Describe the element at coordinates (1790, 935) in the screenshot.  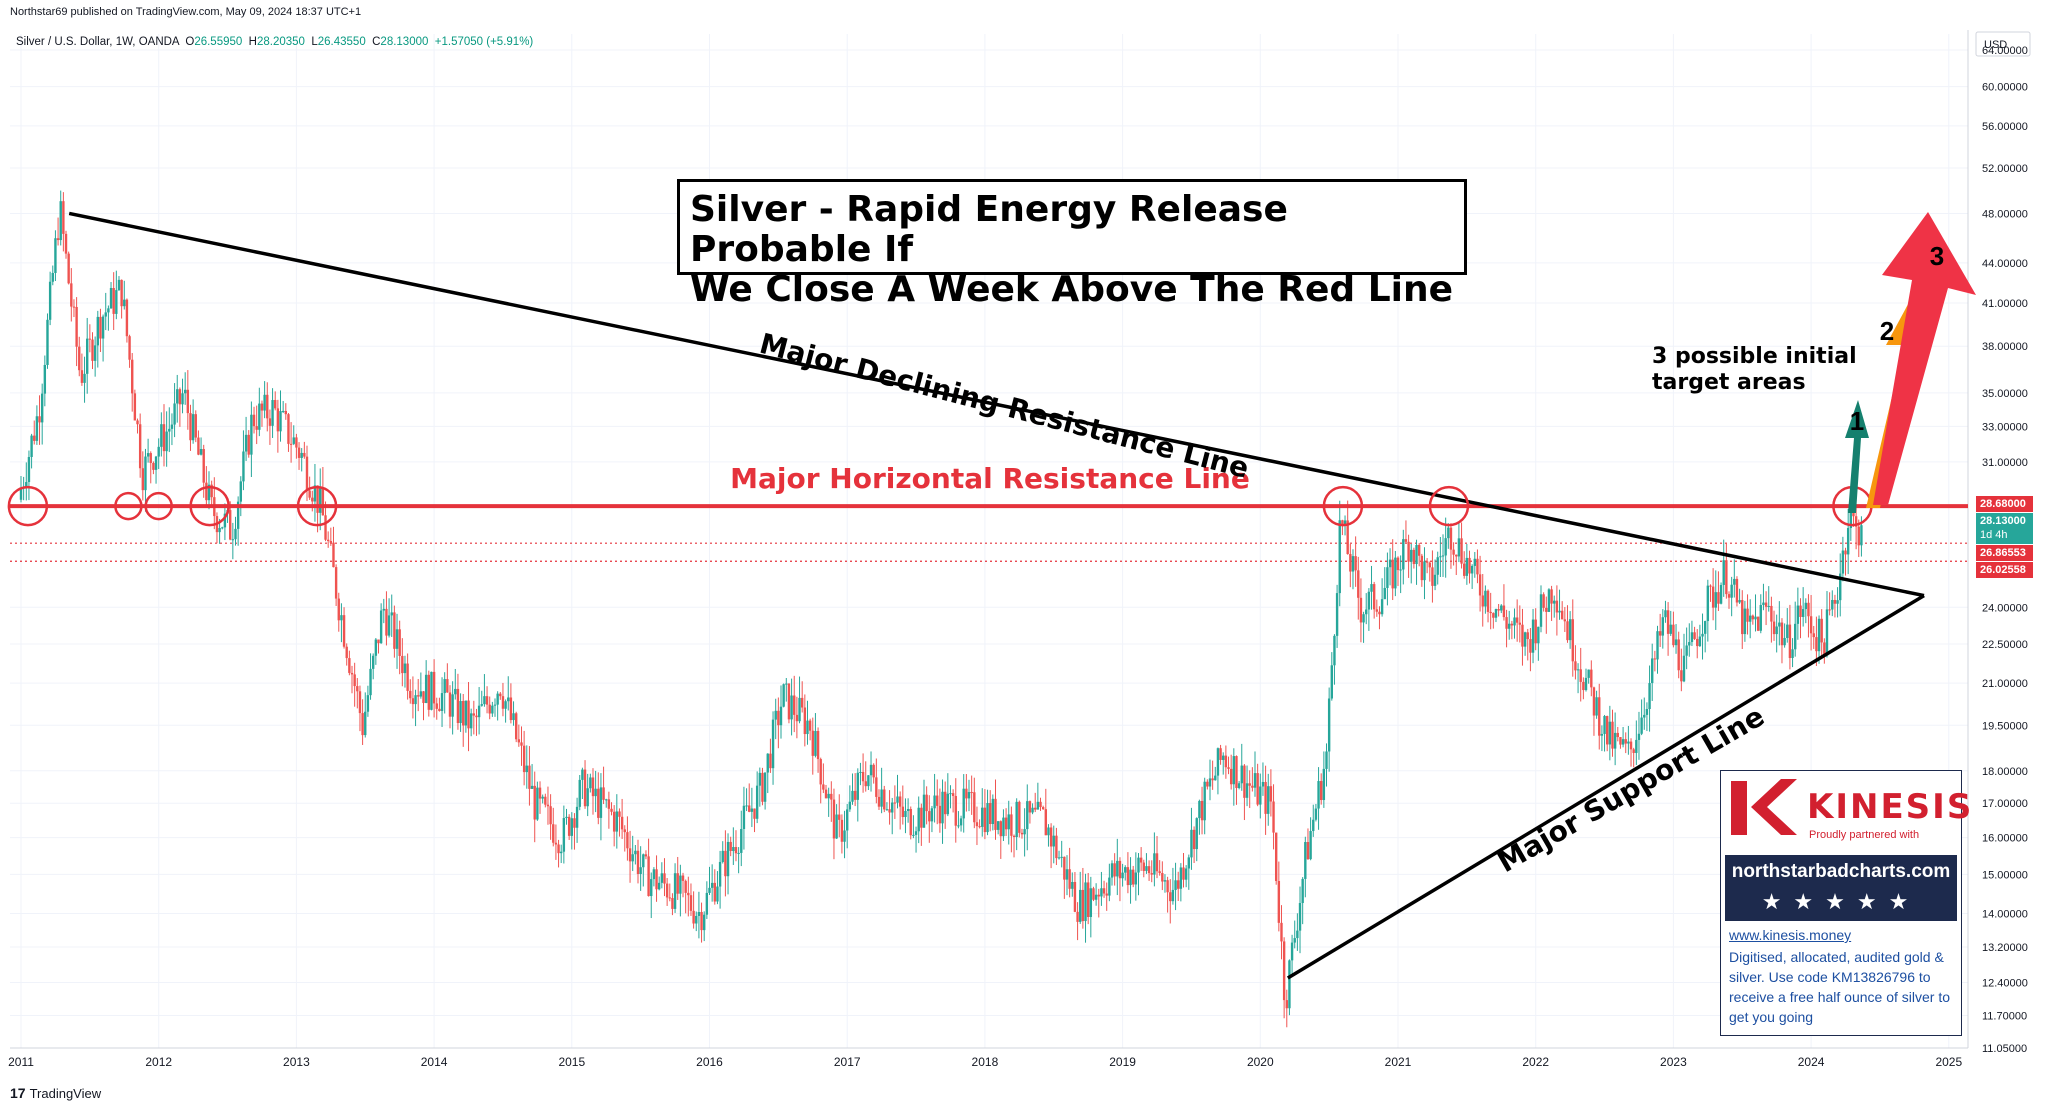
I see `kinesis-url: www.kinesis.money` at that location.